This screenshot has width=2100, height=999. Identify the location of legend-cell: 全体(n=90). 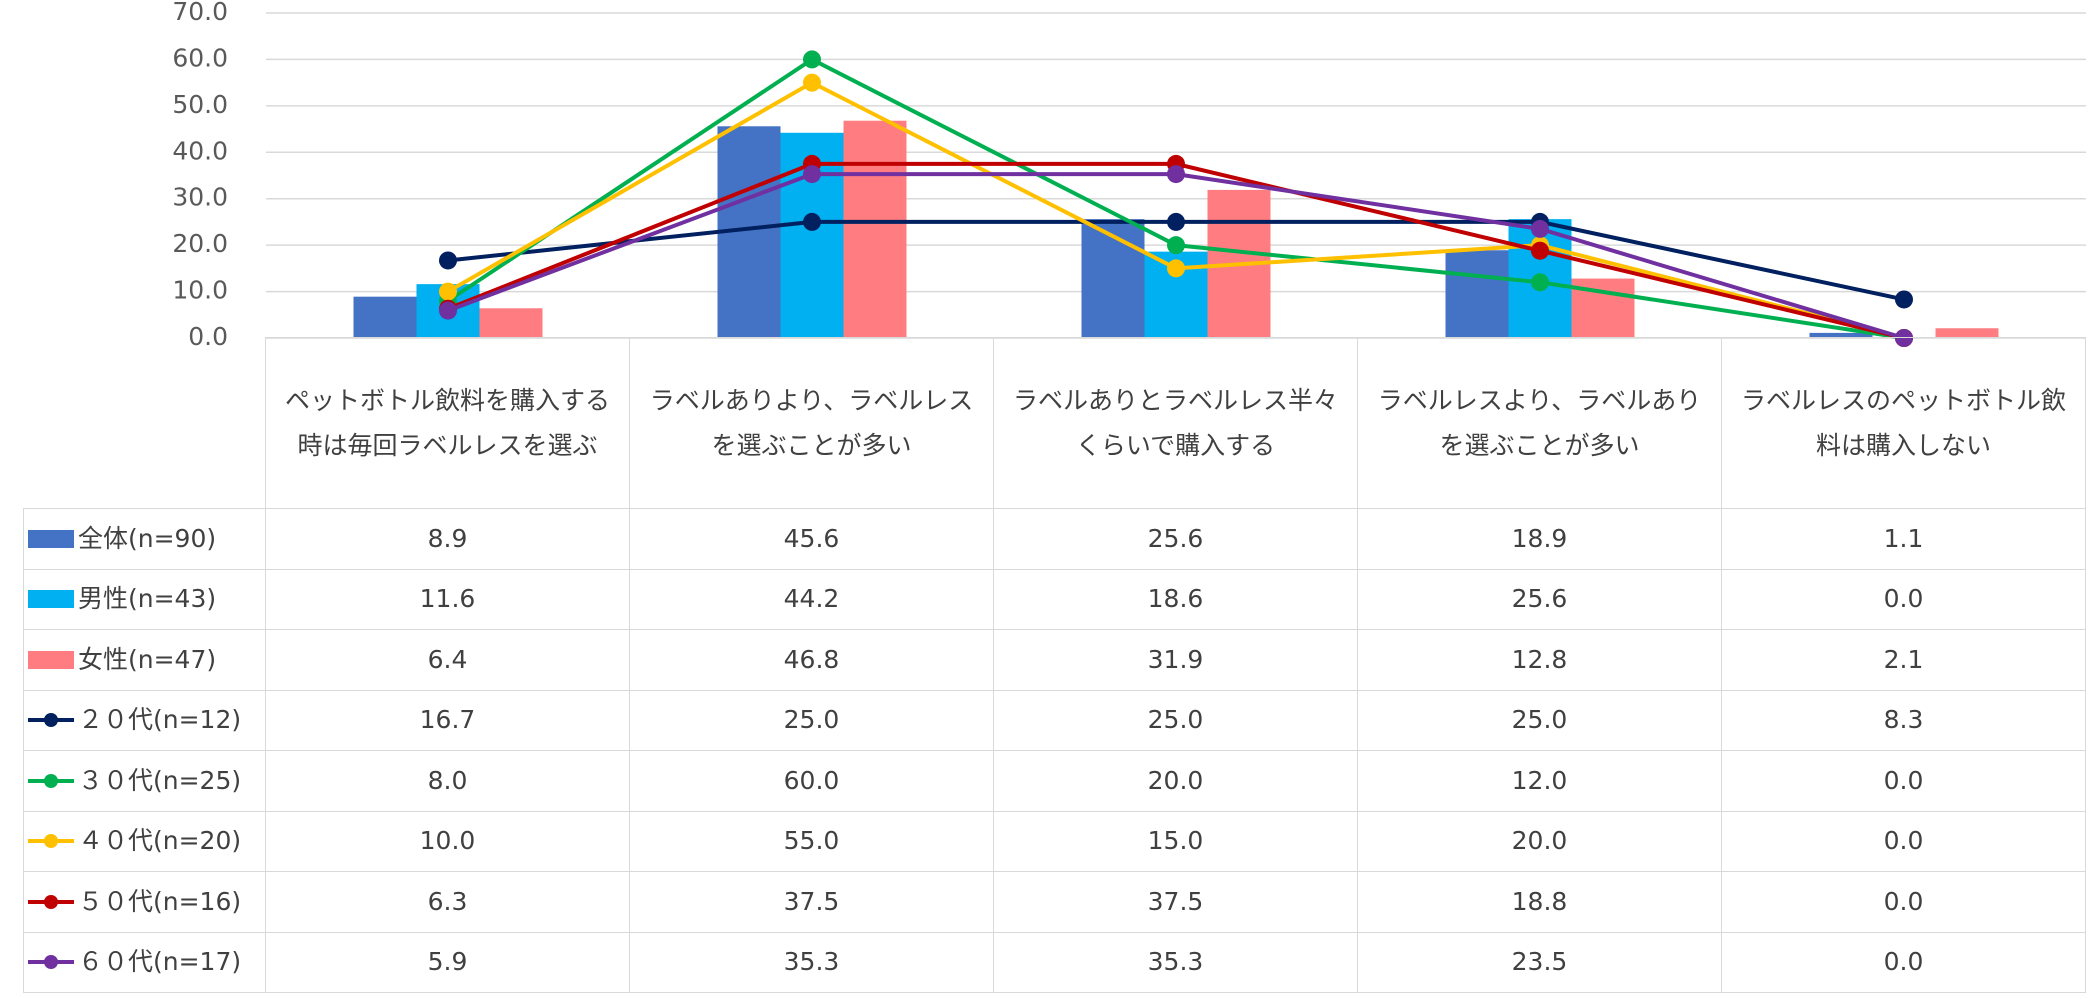
(144, 539).